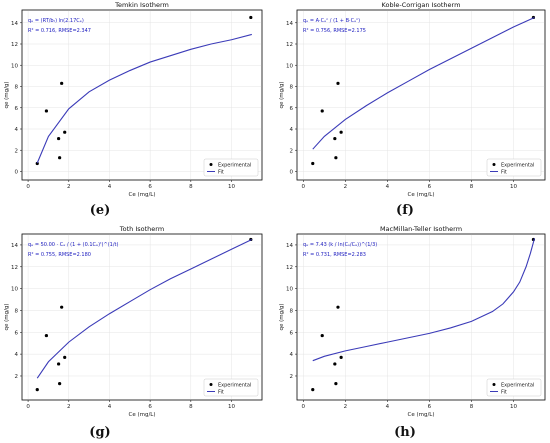 This screenshot has width=550, height=443. I want to click on fit-statistics: R² = 0.755, RMSE=2.180, so click(59, 255).